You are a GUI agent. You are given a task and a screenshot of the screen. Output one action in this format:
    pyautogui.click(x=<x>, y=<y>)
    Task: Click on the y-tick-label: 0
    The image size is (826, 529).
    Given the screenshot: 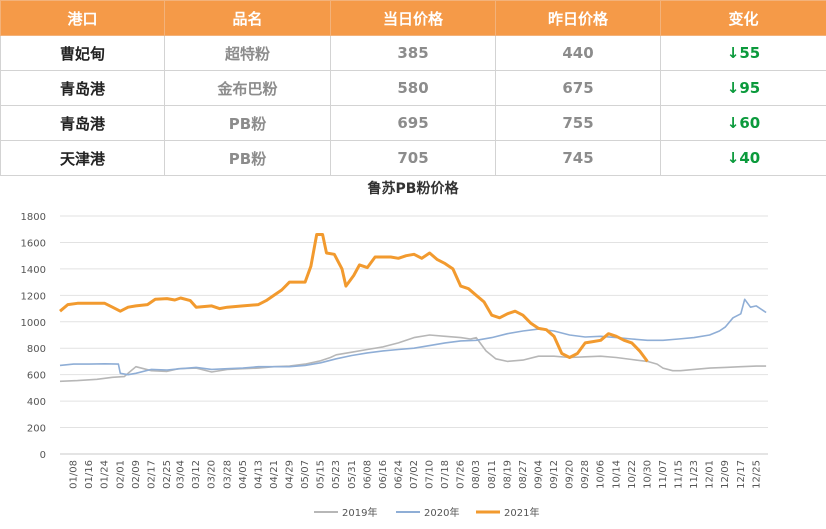 What is the action you would take?
    pyautogui.click(x=43, y=455)
    